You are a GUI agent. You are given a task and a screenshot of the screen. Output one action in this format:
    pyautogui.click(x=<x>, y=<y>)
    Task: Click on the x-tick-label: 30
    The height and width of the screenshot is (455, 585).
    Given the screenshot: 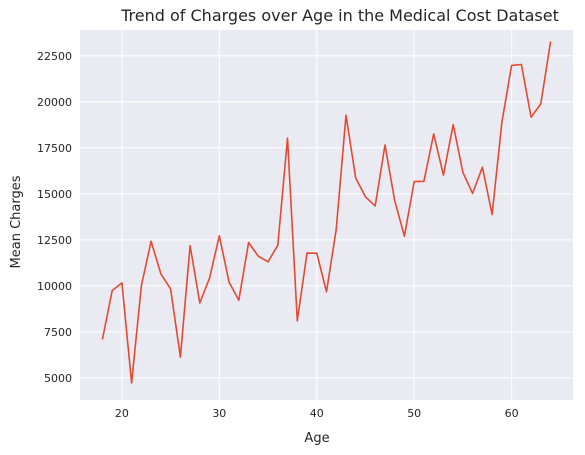 What is the action you would take?
    pyautogui.click(x=219, y=413)
    